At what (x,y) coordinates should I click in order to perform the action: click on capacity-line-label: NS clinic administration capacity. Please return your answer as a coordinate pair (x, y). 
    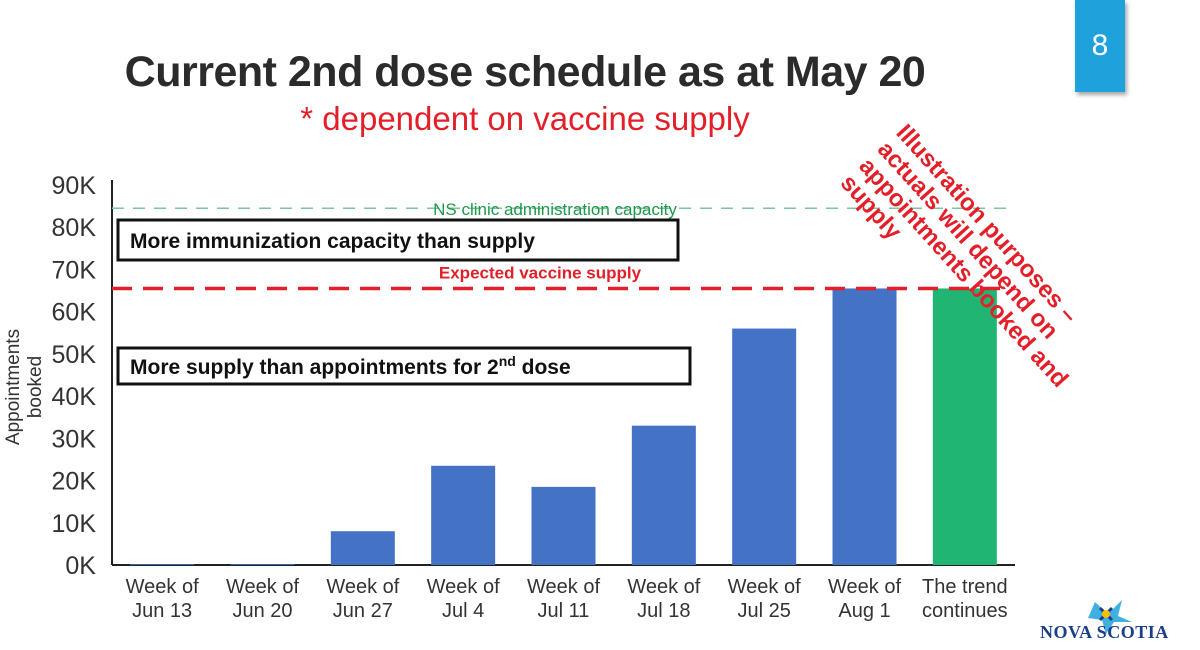
    Looking at the image, I should click on (555, 209).